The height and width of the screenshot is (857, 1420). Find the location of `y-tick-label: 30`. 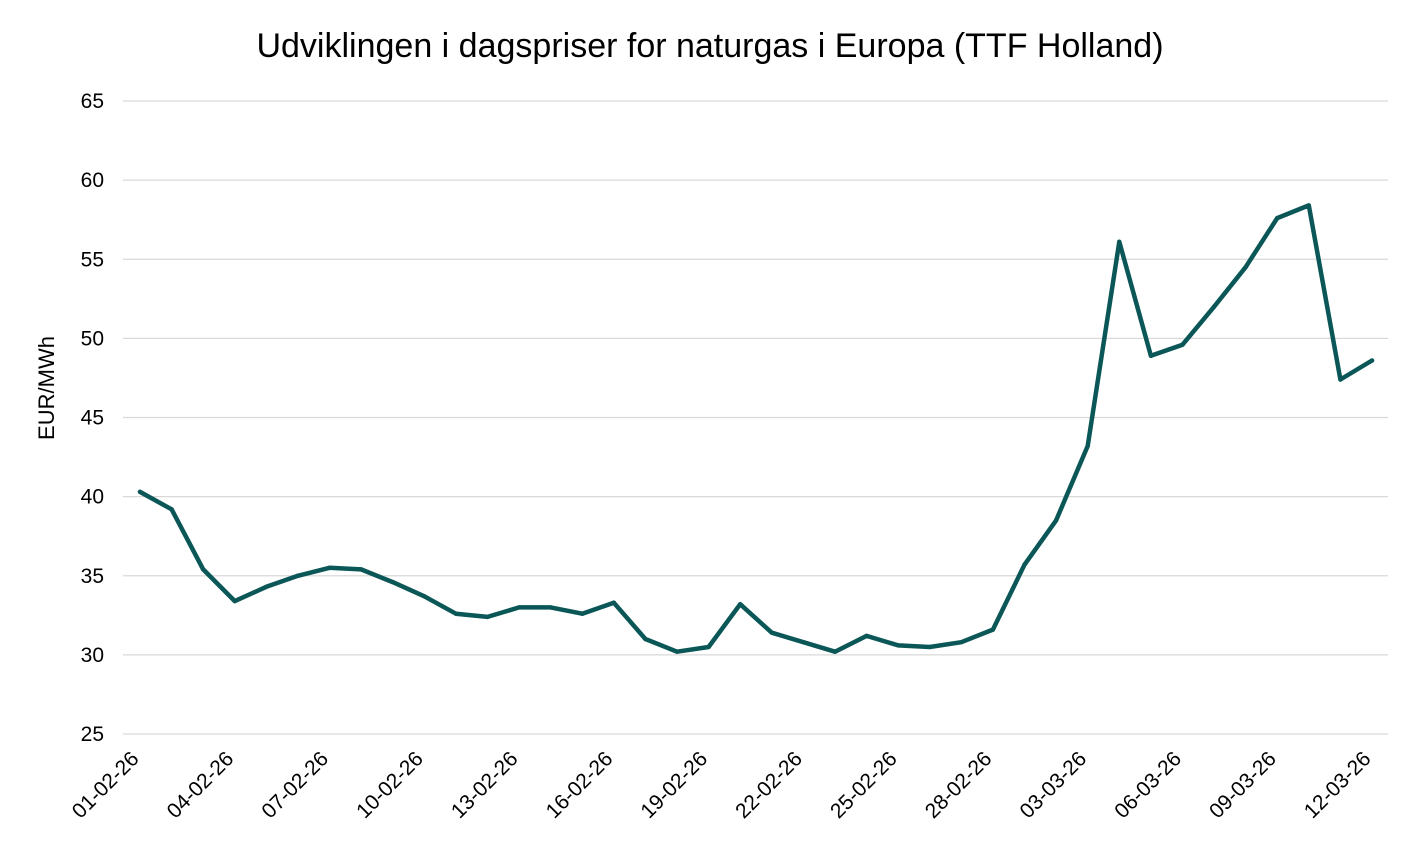

y-tick-label: 30 is located at coordinates (92, 655).